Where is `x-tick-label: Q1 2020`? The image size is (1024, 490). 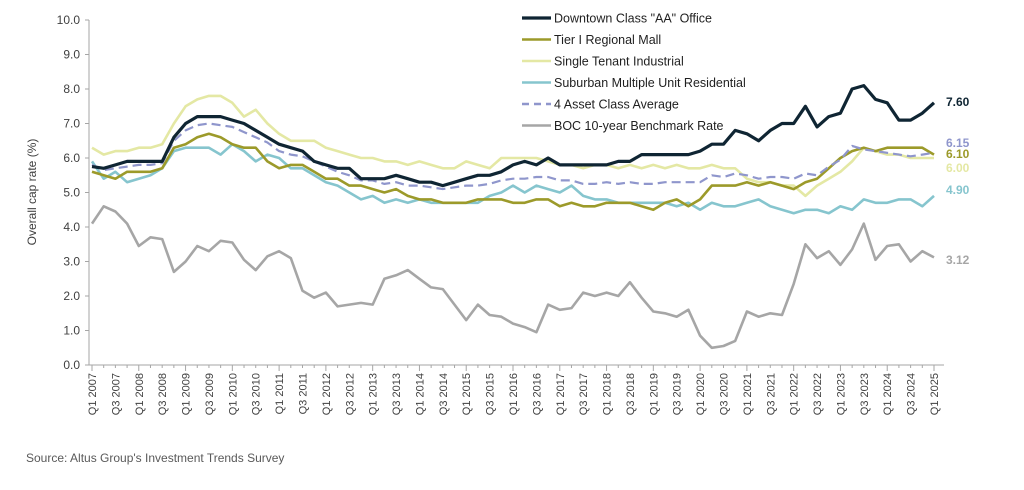
x-tick-label: Q1 2020 is located at coordinates (701, 394).